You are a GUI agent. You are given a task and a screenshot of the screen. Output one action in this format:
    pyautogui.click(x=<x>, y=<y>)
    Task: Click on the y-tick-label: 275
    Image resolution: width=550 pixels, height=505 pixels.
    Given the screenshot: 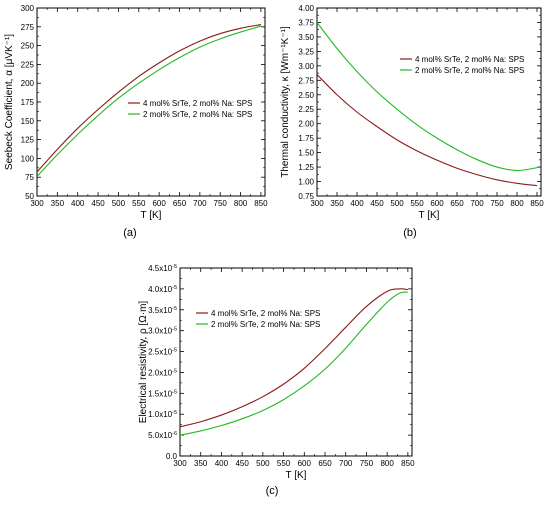 What is the action you would take?
    pyautogui.click(x=28, y=27)
    